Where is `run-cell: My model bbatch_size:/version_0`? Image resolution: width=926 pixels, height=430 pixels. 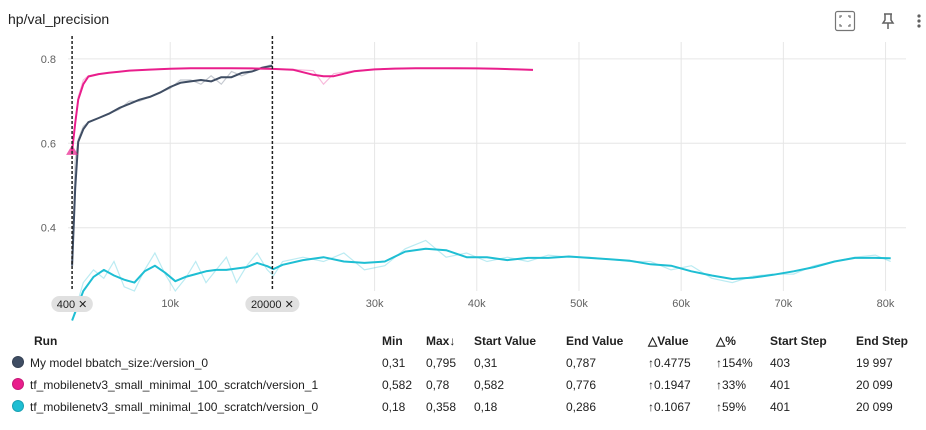
run-cell: My model bbatch_size:/version_0 is located at coordinates (193, 363).